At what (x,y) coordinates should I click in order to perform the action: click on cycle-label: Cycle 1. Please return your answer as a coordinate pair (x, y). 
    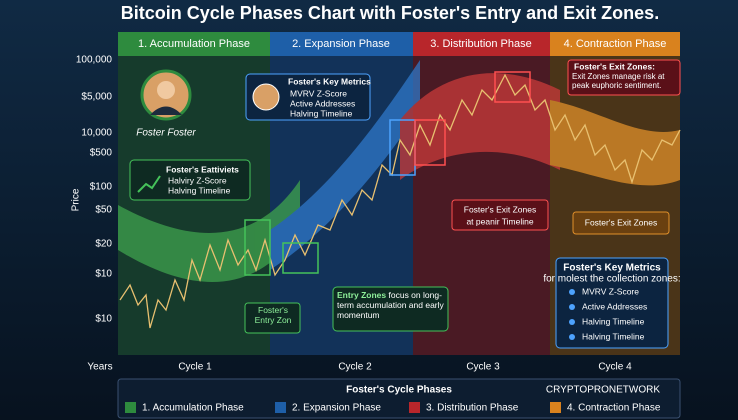
    Looking at the image, I should click on (195, 367).